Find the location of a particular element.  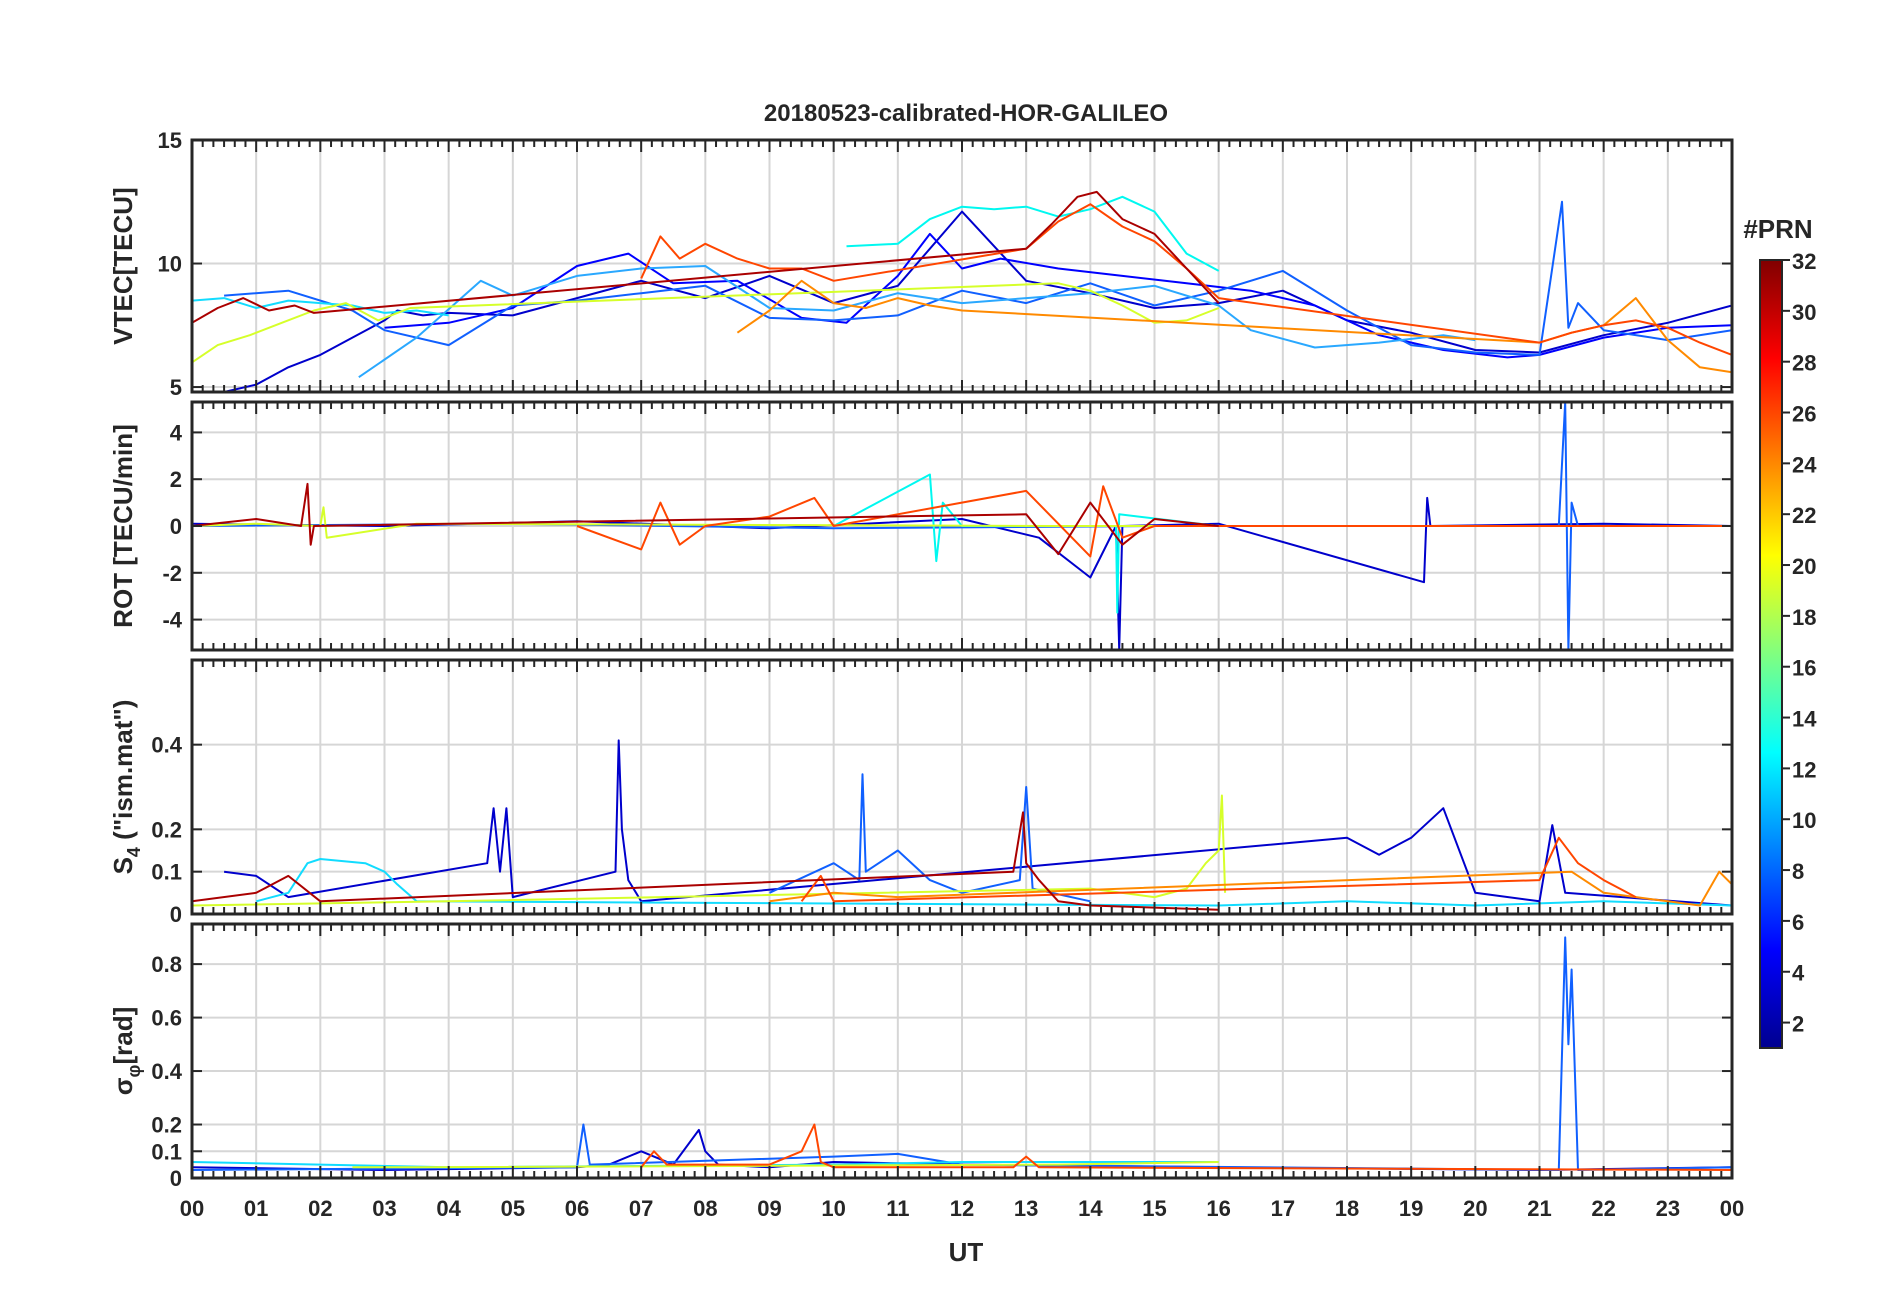

colorbar-tick-label: 20 is located at coordinates (1804, 566).